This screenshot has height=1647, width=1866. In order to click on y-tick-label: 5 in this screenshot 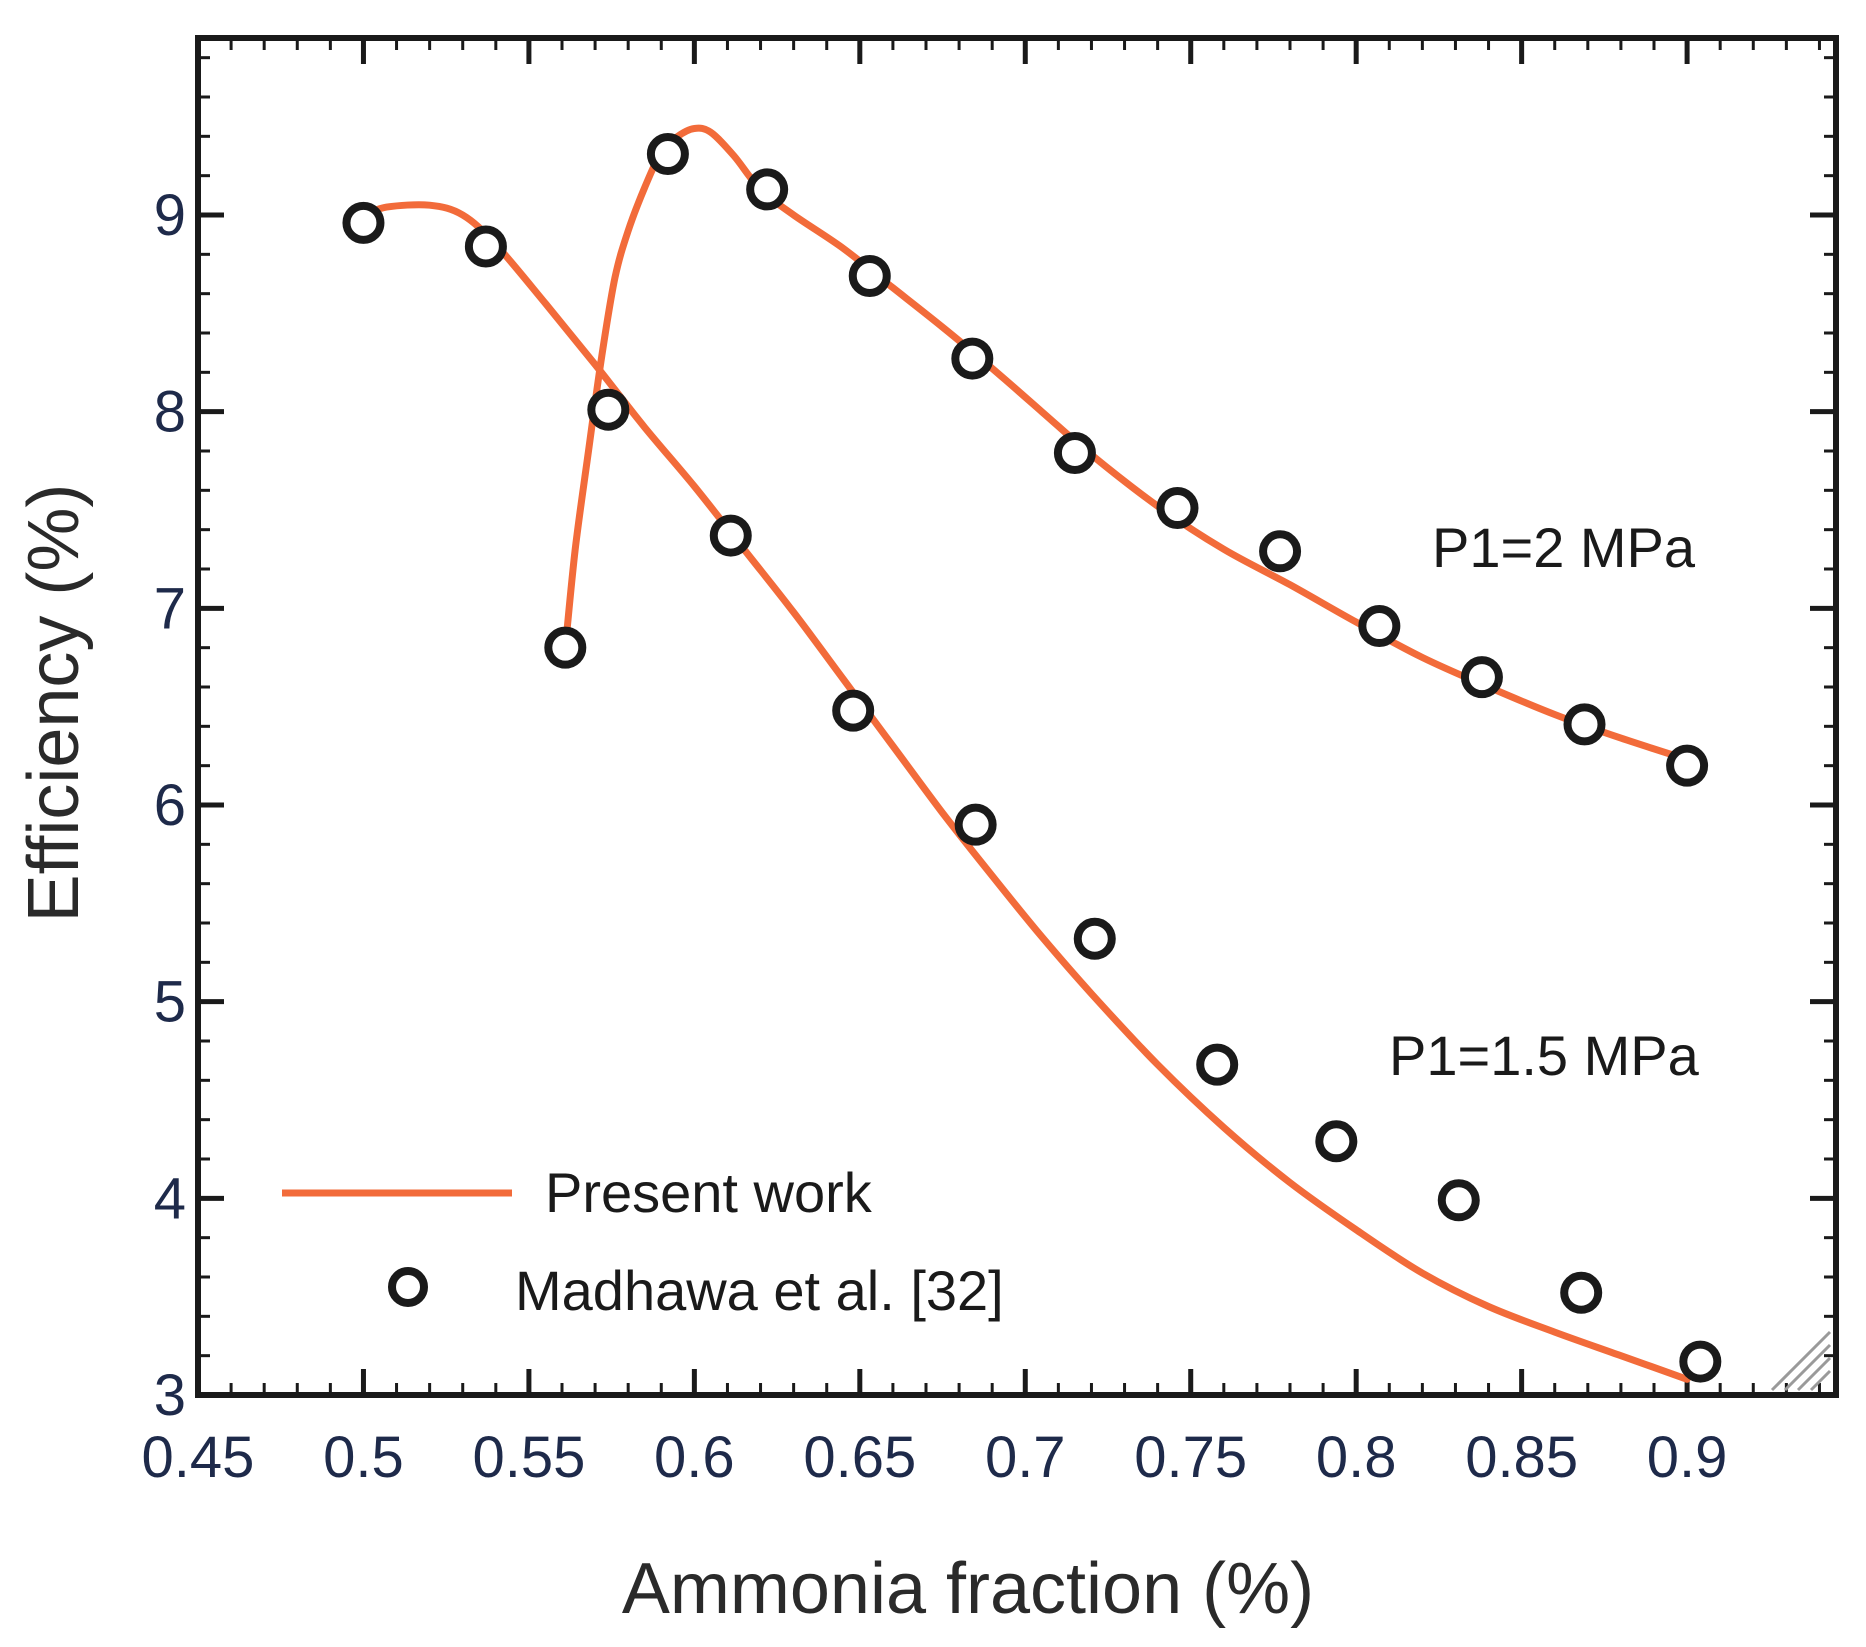, I will do `click(170, 1002)`.